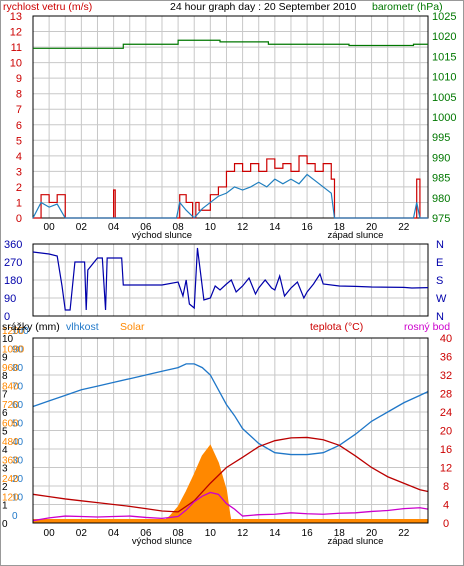 Image resolution: width=464 pixels, height=566 pixels. Describe the element at coordinates (19, 203) in the screenshot. I see `wind-tick-label: 1` at that location.